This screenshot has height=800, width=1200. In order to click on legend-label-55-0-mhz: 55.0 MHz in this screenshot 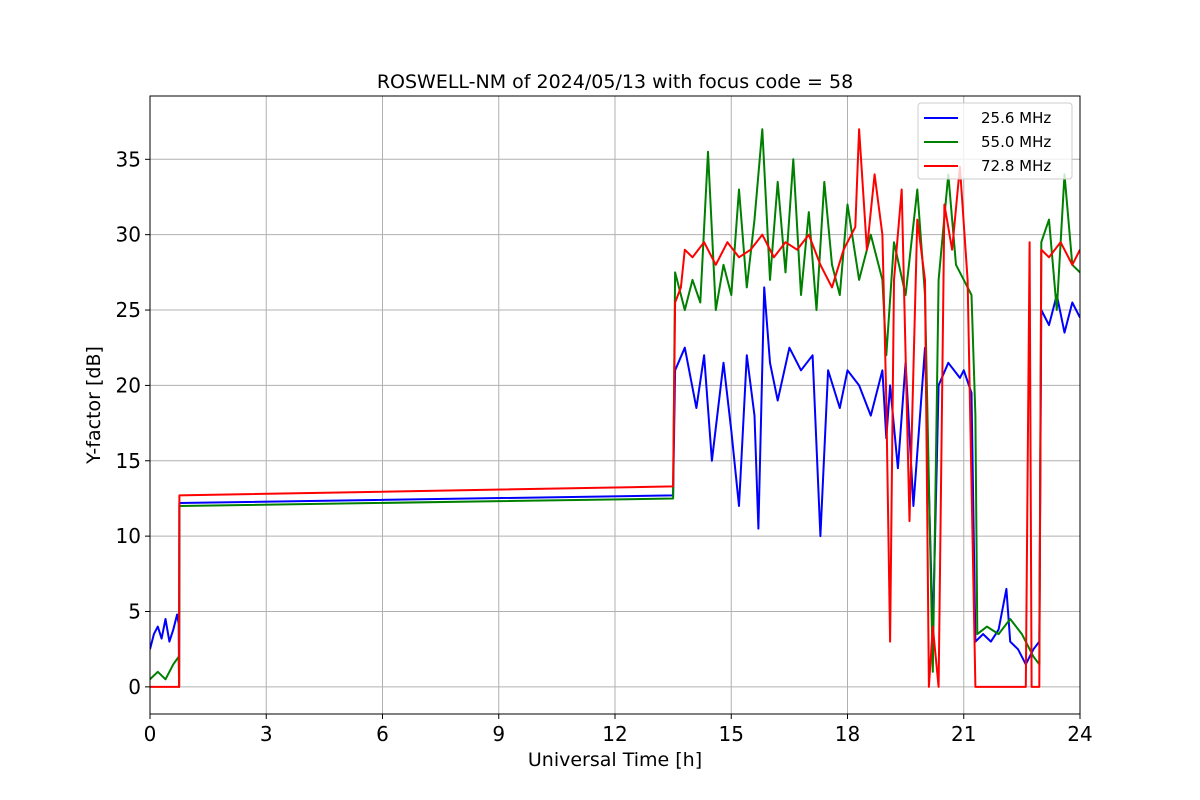, I will do `click(1016, 142)`.